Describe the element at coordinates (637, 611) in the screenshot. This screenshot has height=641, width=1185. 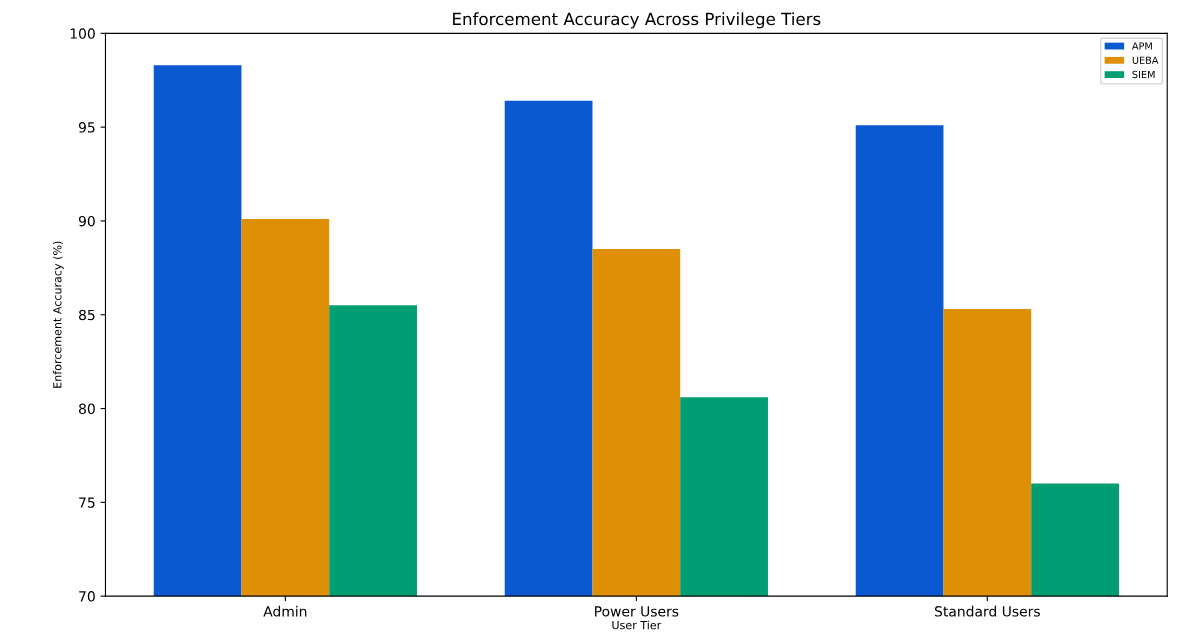
I see `x-tick-label: Power Users` at that location.